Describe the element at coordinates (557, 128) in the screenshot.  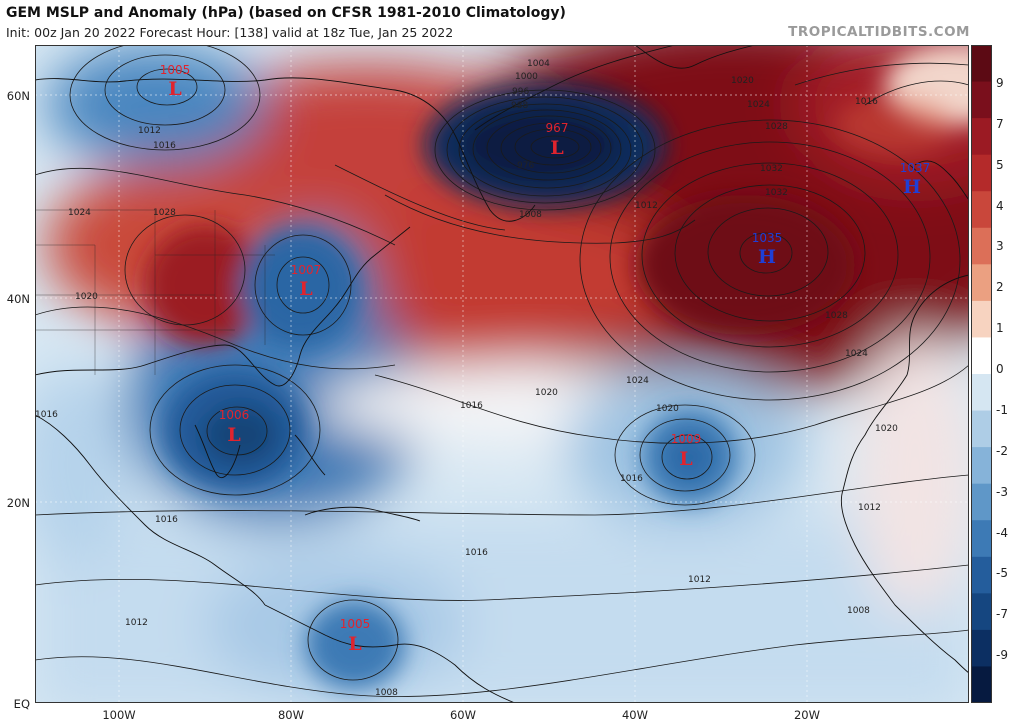
I see `low-value-label: 967` at that location.